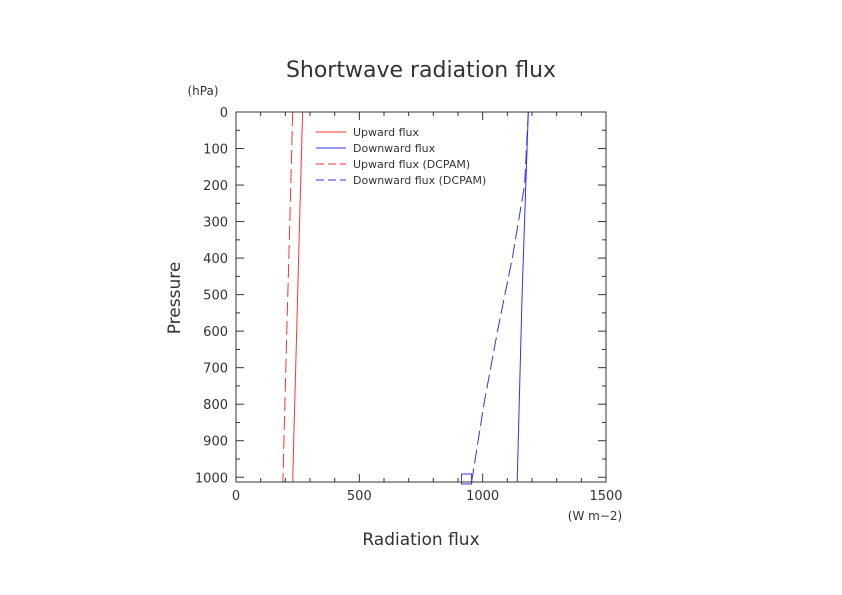 The width and height of the screenshot is (842, 595). What do you see at coordinates (215, 296) in the screenshot?
I see `y-tick-label: 500` at bounding box center [215, 296].